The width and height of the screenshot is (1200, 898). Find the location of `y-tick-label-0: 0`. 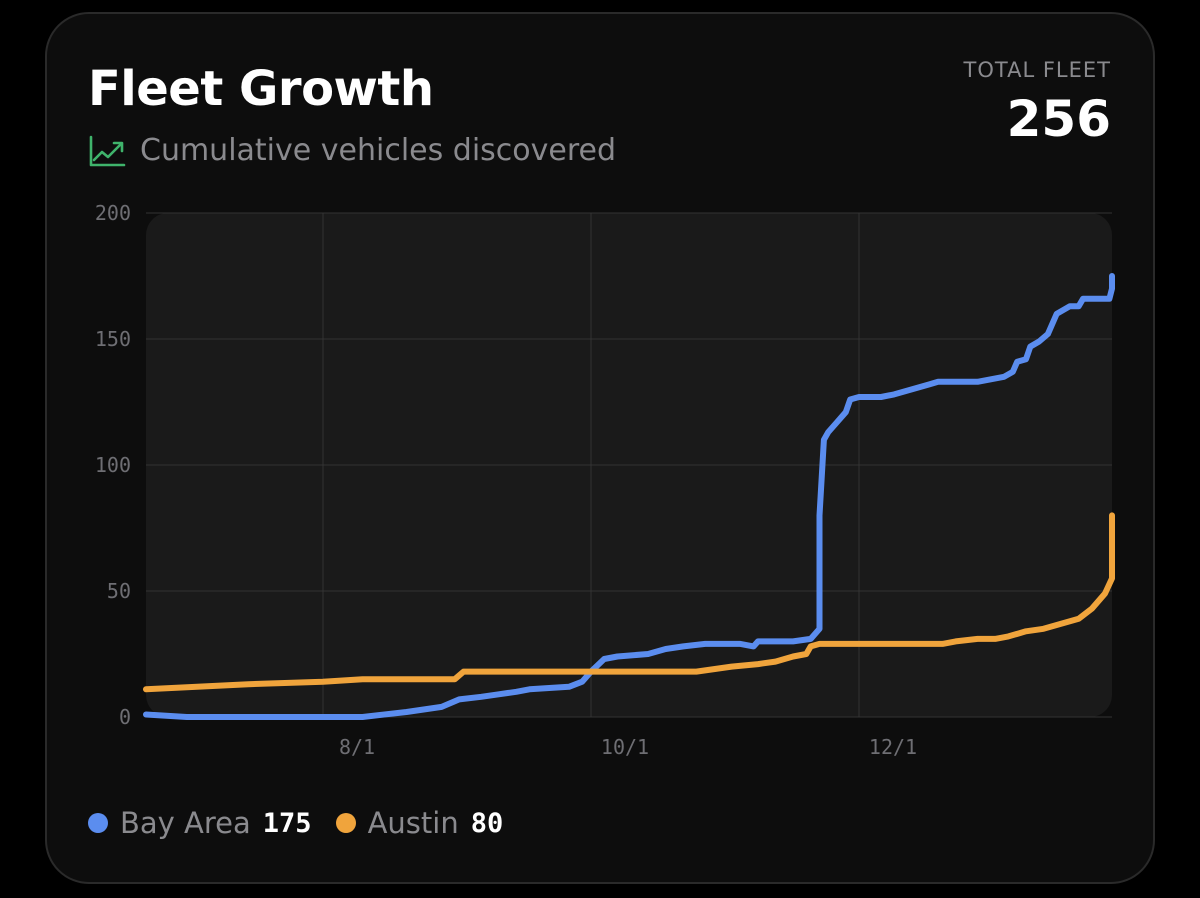

y-tick-label-0: 0 is located at coordinates (125, 717).